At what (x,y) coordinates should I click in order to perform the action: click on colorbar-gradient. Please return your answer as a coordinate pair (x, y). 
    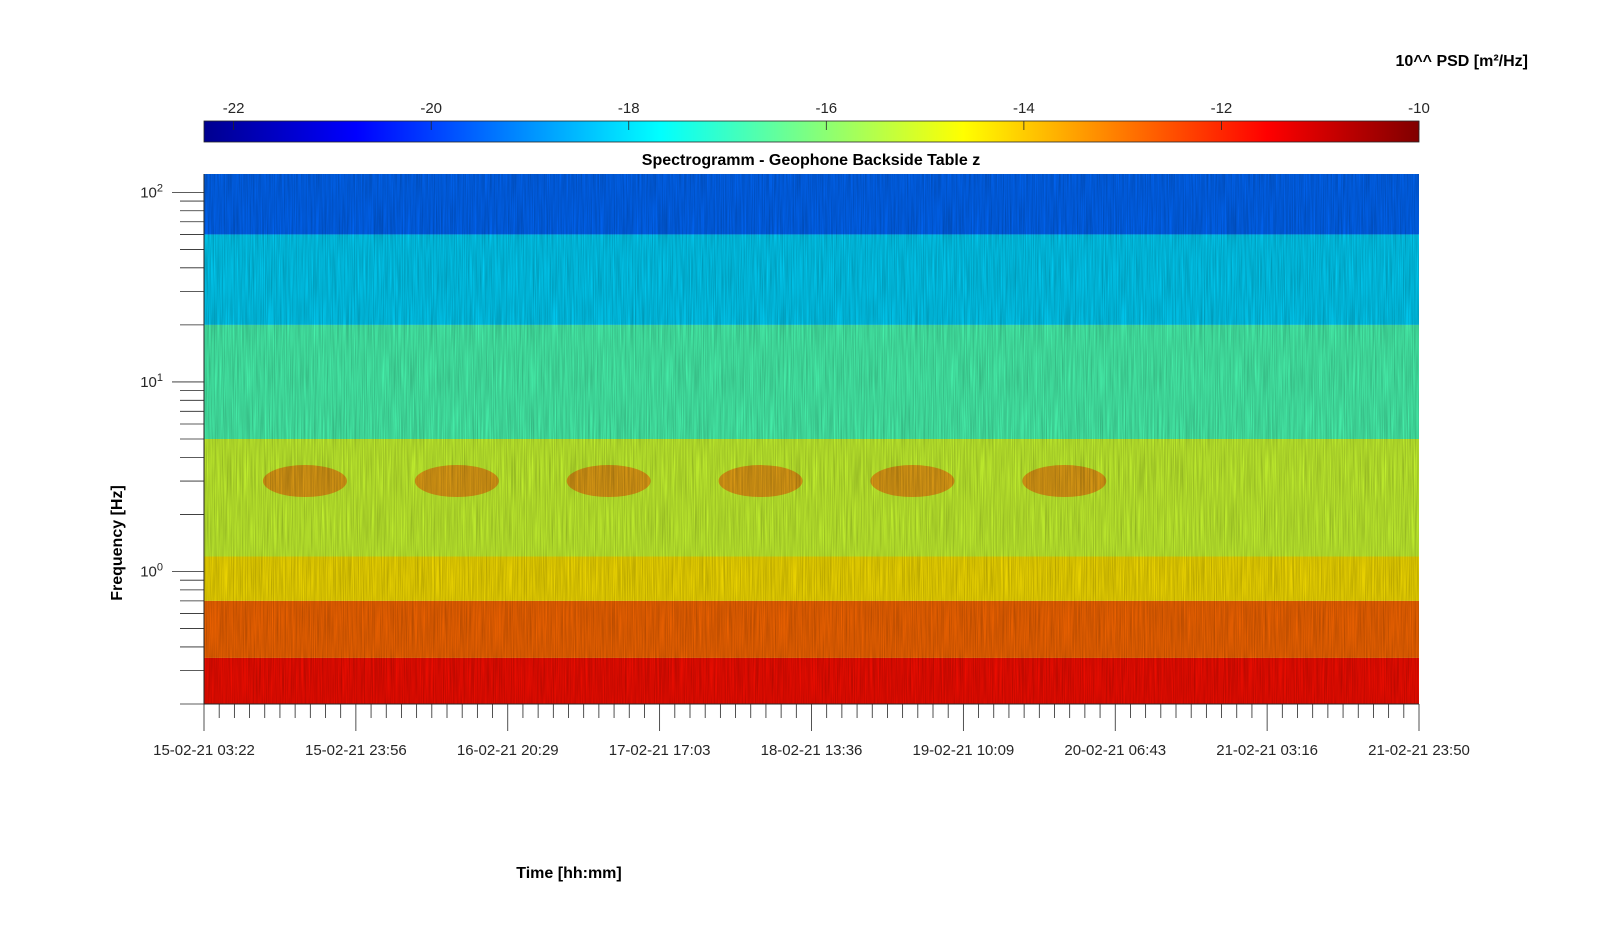
    Looking at the image, I should click on (811, 131).